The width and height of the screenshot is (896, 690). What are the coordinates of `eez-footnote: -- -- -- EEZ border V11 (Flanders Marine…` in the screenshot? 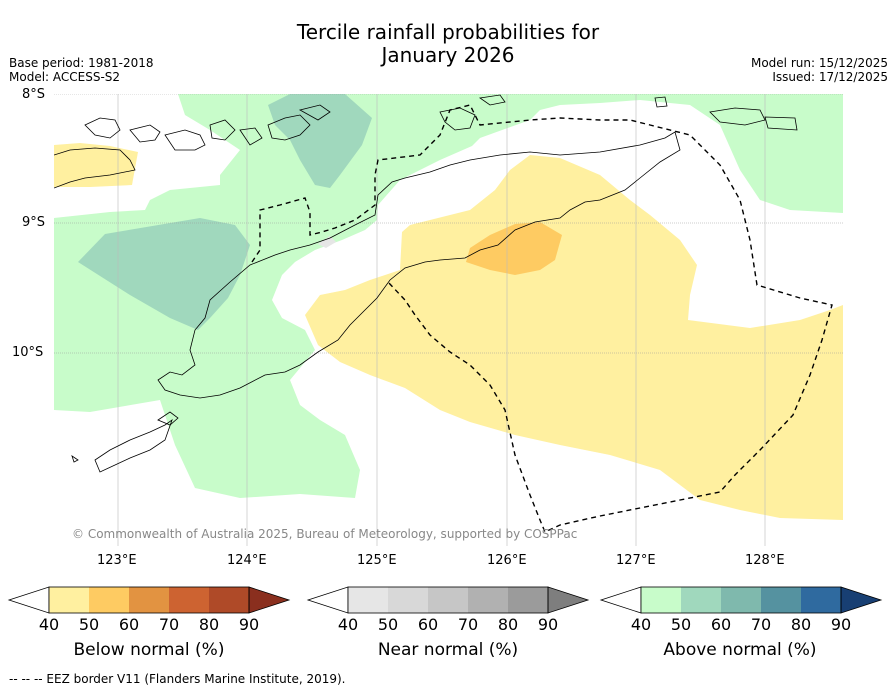 It's located at (177, 679).